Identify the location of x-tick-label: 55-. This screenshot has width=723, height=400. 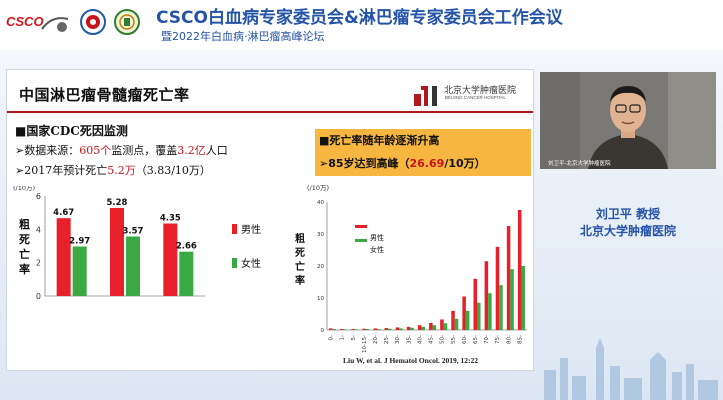
(454, 339).